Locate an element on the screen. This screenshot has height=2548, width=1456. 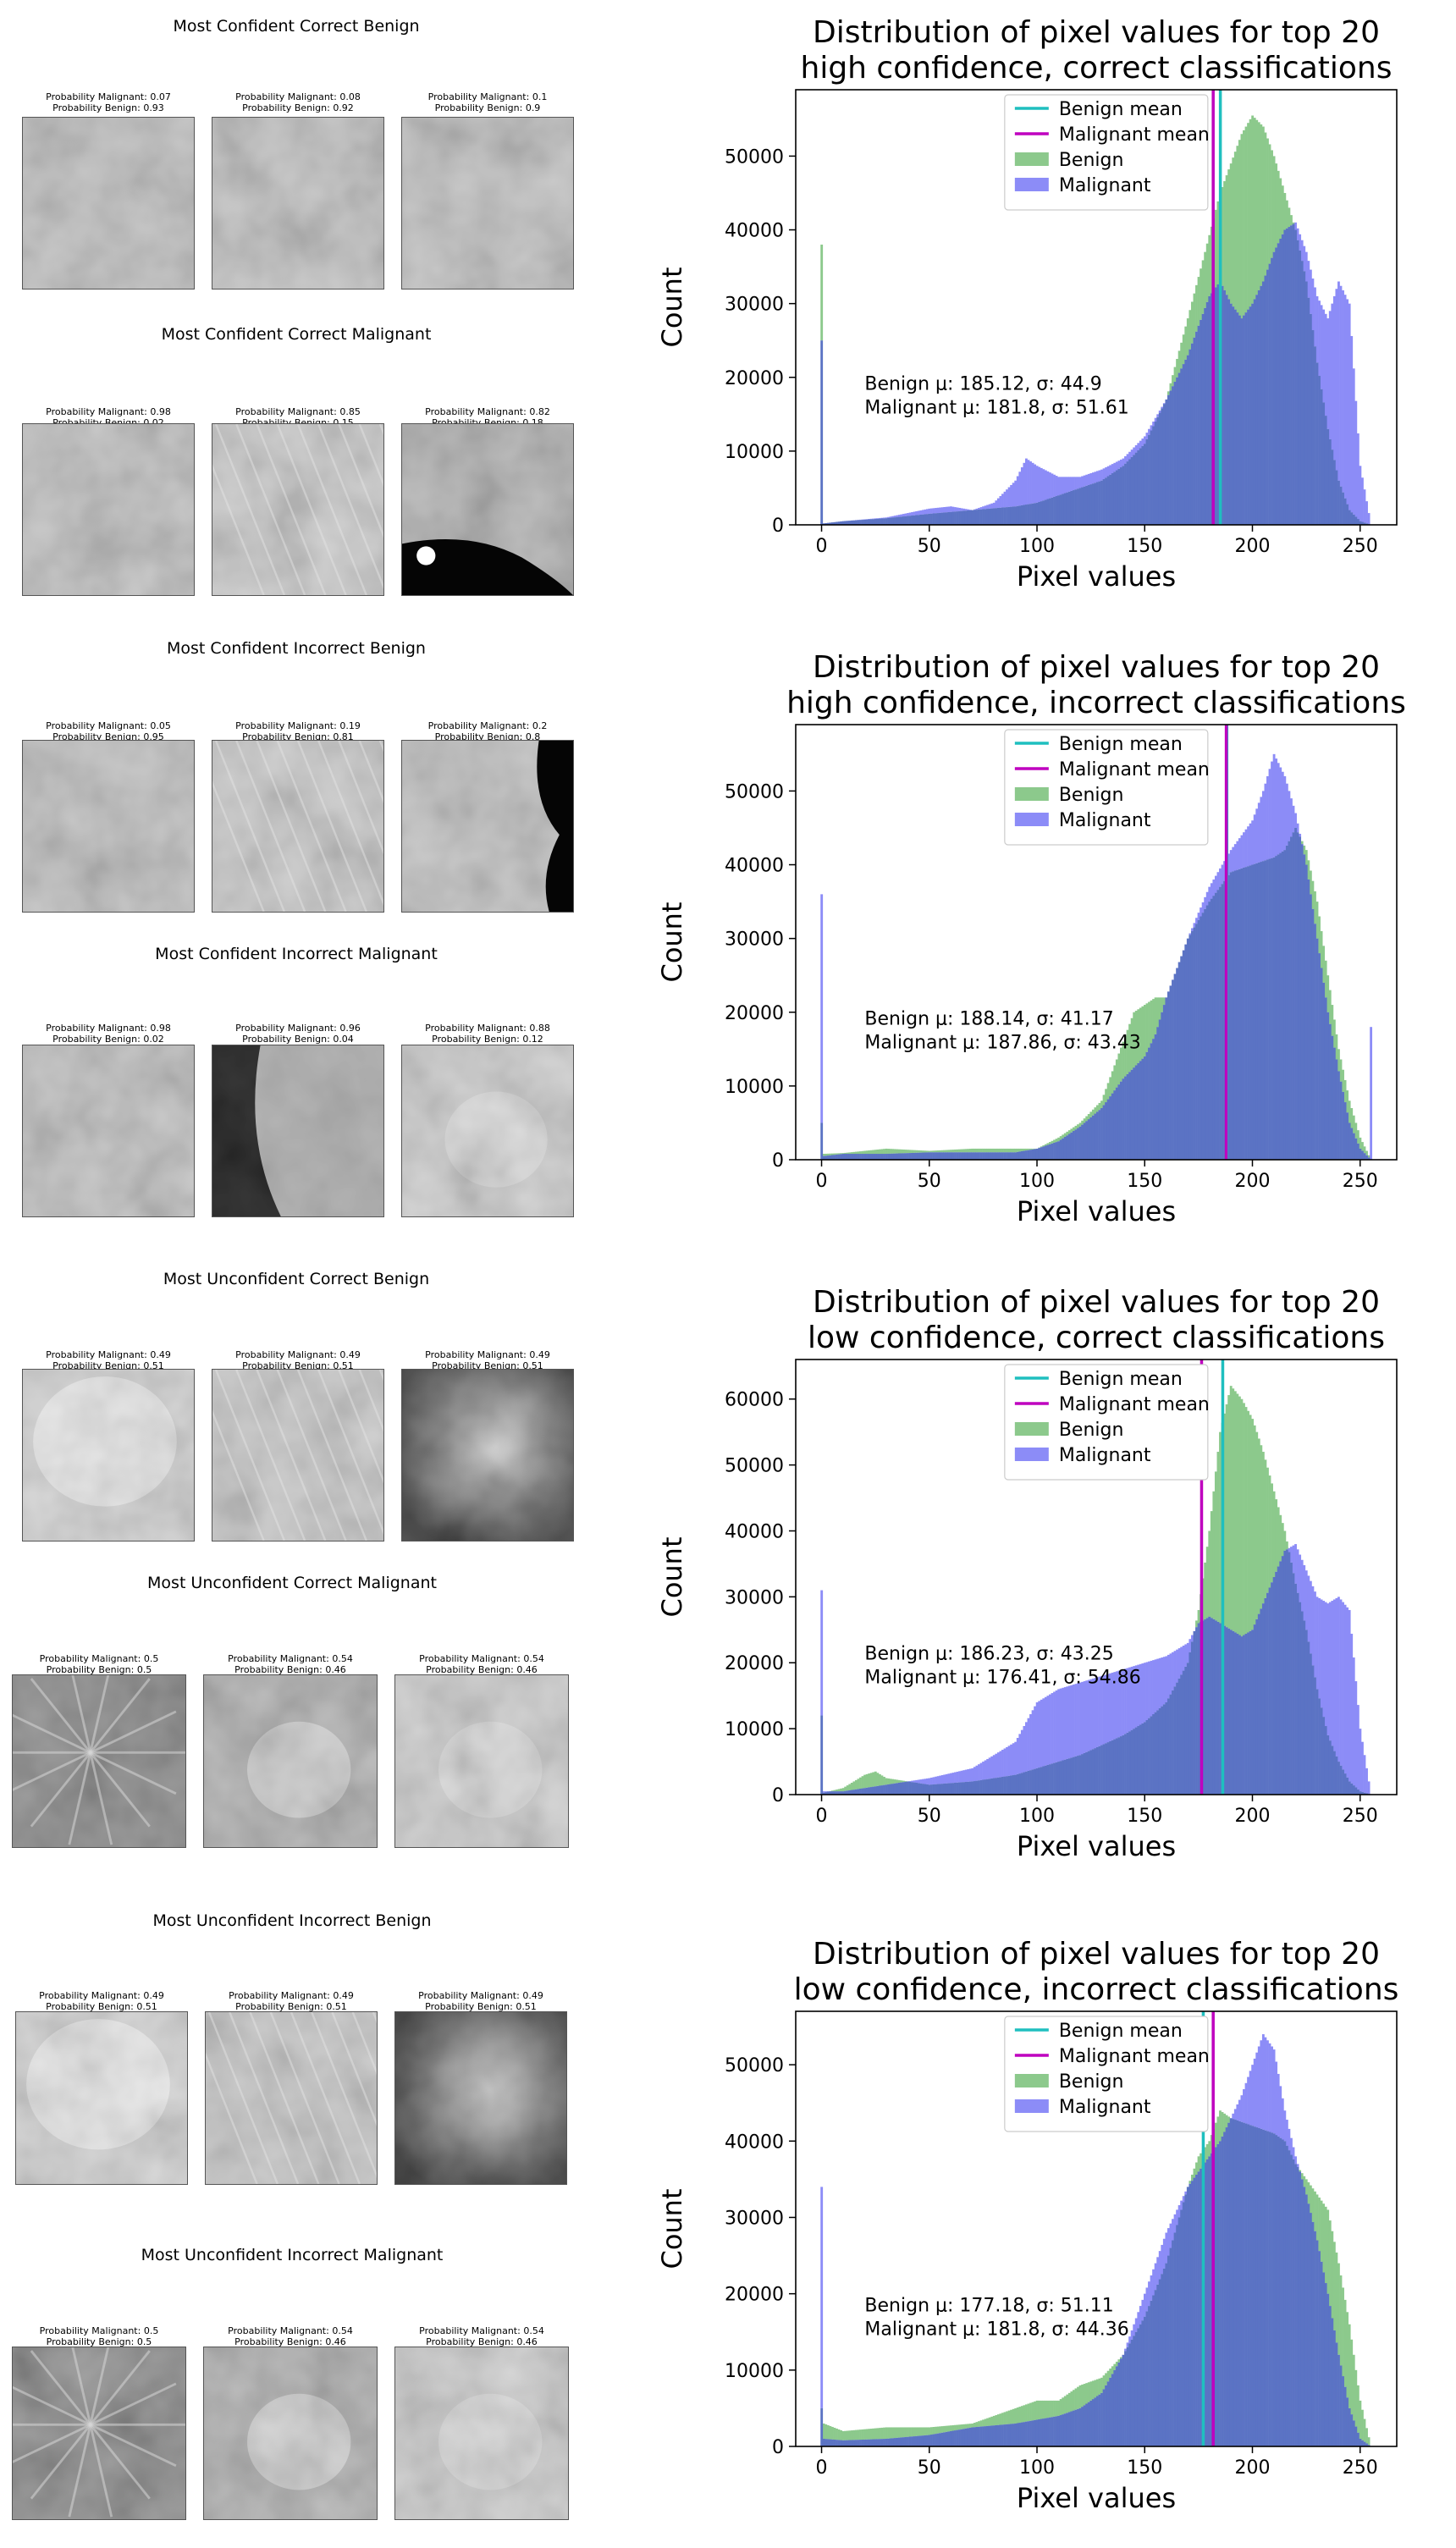
thumbnail-group-title: Most Unconfident Incorrect Malignant is located at coordinates (292, 2255).